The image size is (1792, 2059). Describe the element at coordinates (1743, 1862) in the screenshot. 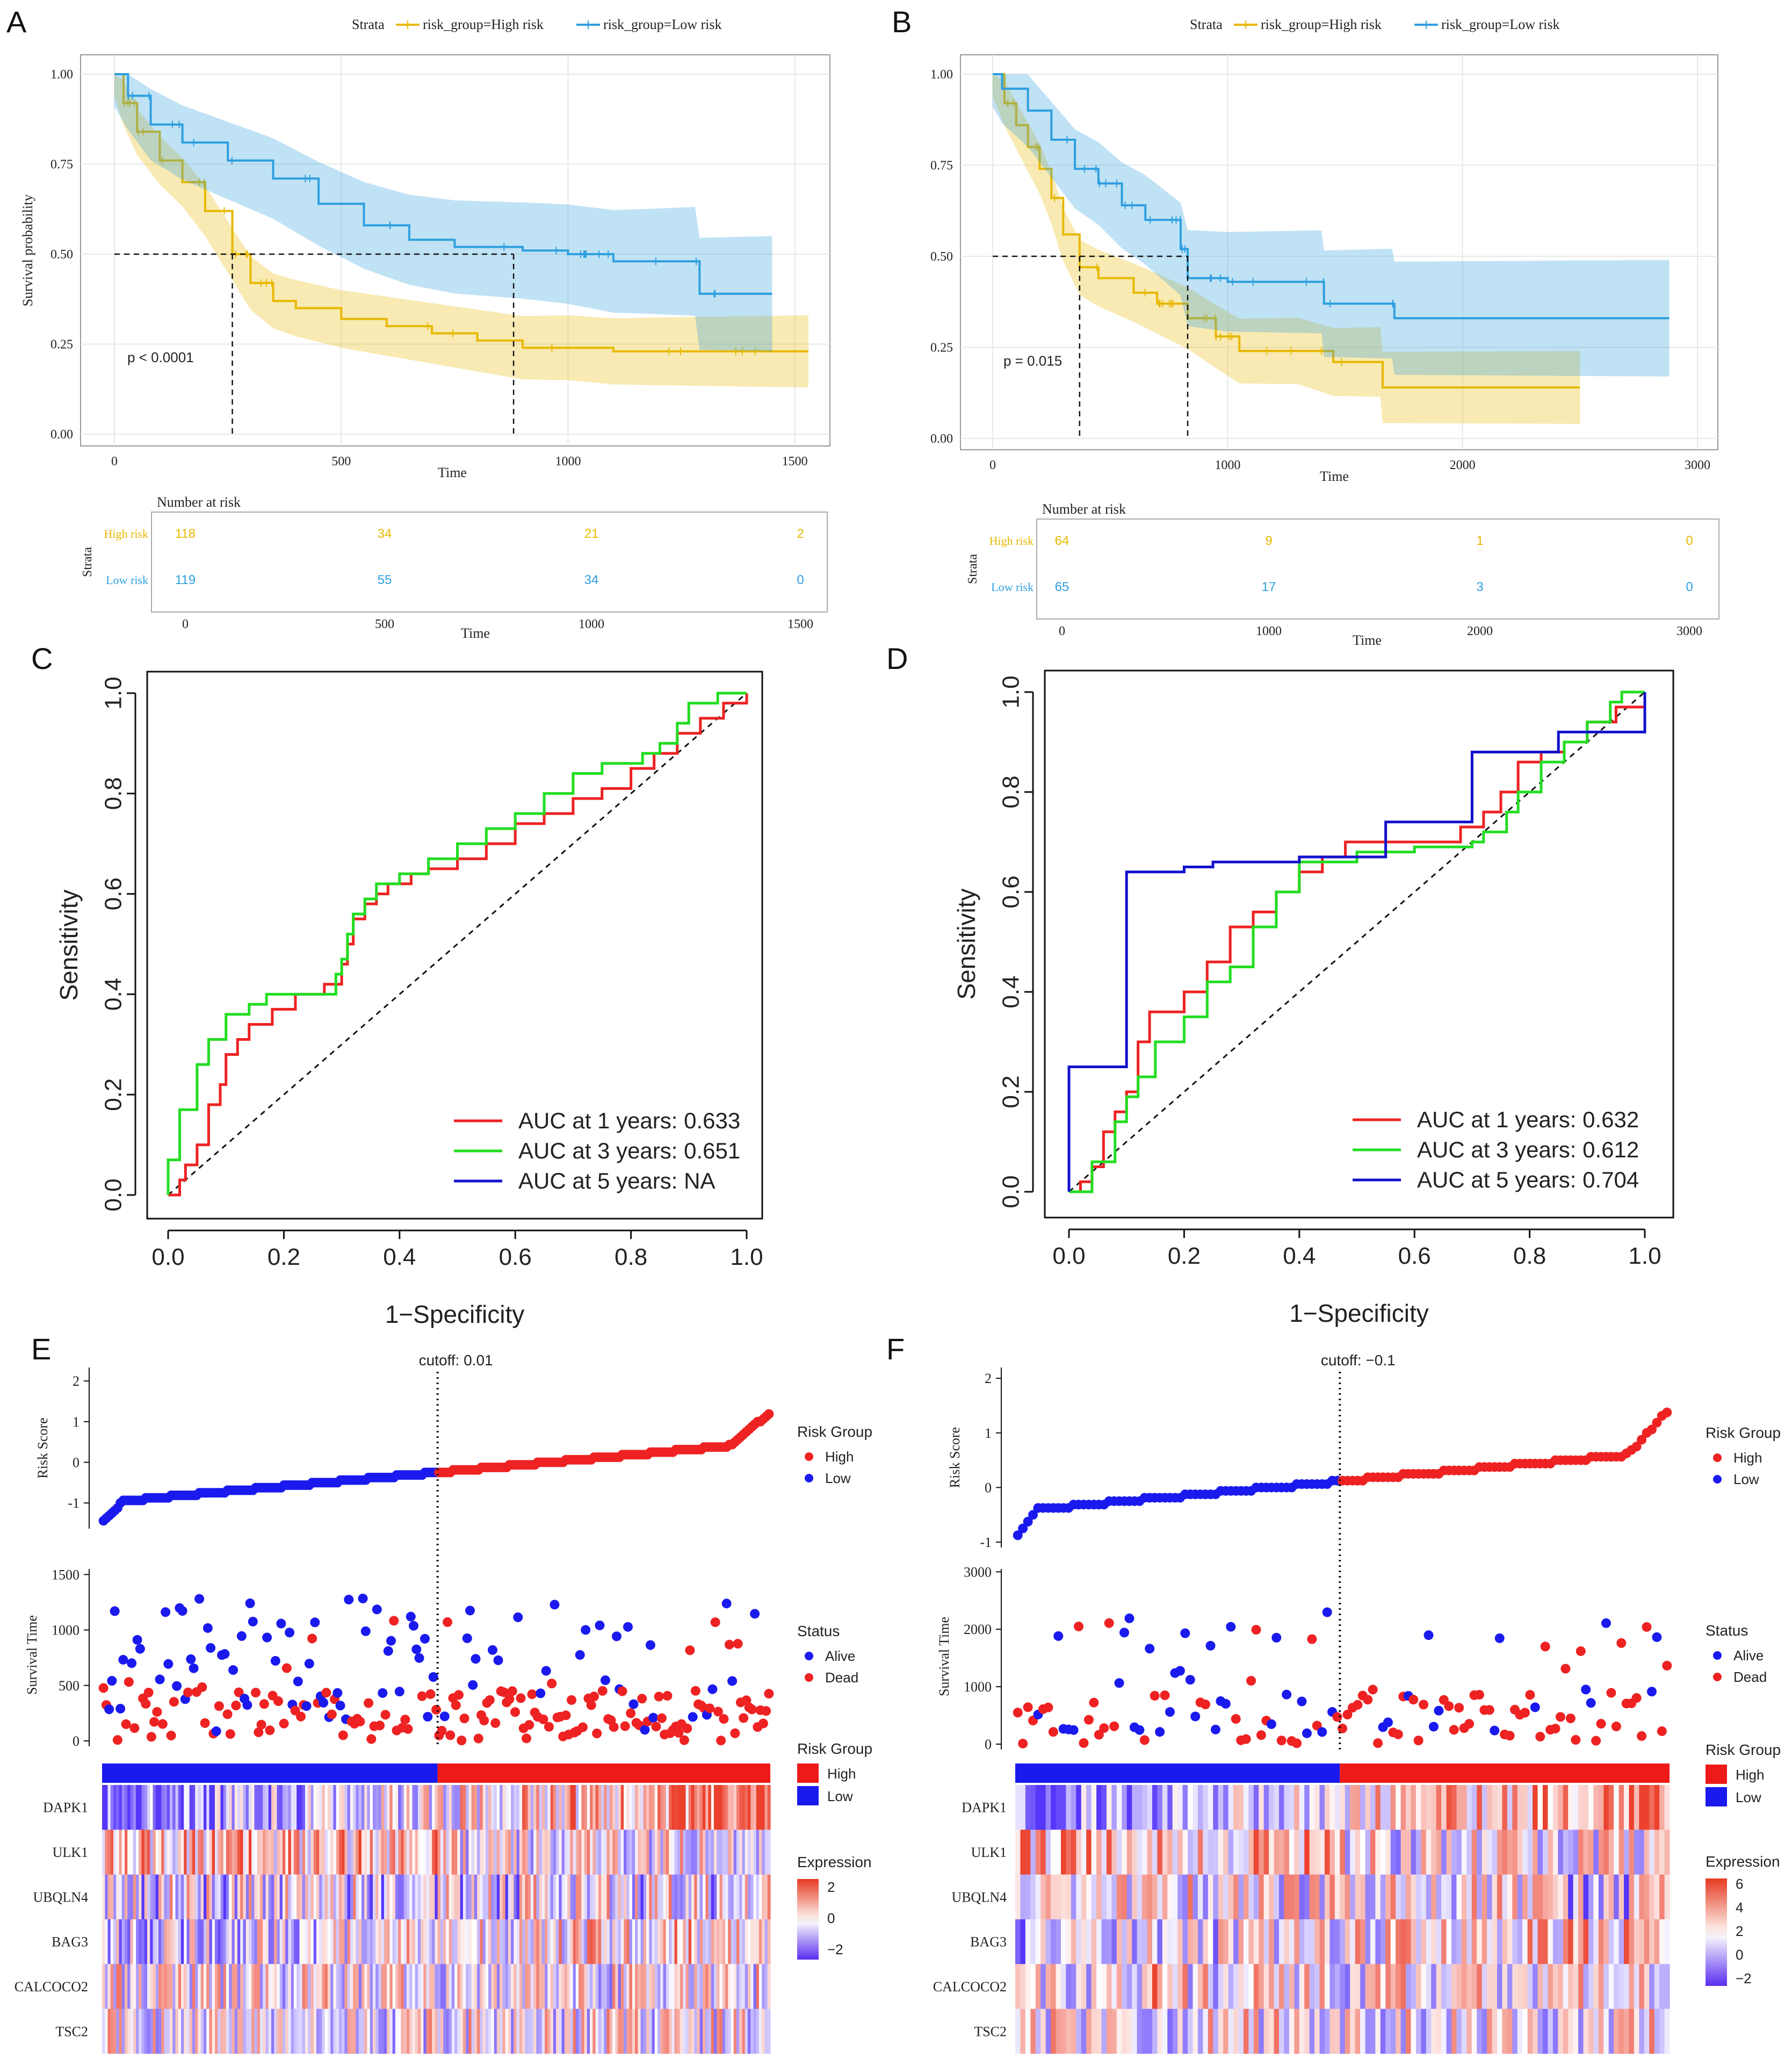

I see `legend-expression-title: Expression` at that location.